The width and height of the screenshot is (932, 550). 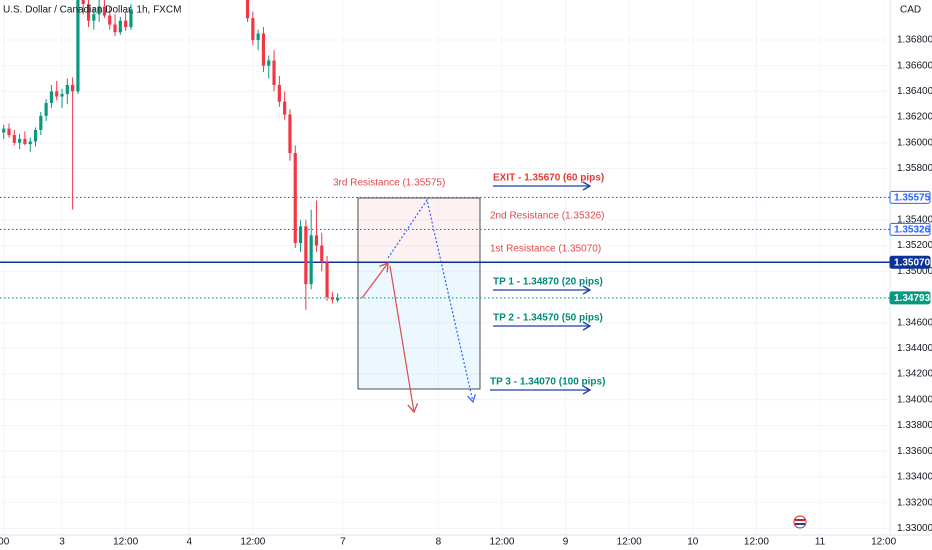 What do you see at coordinates (914, 245) in the screenshot?
I see `y-tick-label: 1.35200` at bounding box center [914, 245].